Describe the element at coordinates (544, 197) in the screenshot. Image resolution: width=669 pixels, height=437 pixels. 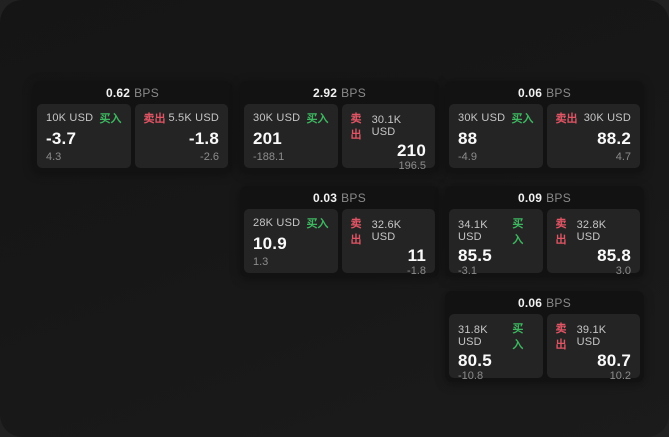
I see `bps-header: 0.09 BPS` at that location.